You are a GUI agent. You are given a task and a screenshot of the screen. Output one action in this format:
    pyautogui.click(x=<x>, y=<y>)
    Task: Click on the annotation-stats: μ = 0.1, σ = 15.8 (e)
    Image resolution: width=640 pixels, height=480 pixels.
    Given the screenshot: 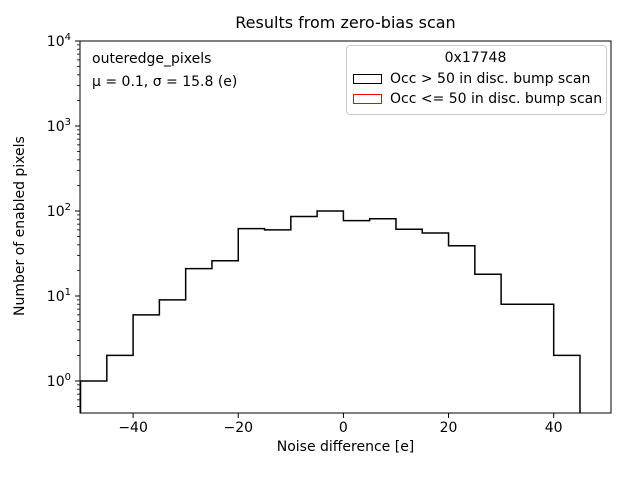 What is the action you would take?
    pyautogui.click(x=165, y=82)
    